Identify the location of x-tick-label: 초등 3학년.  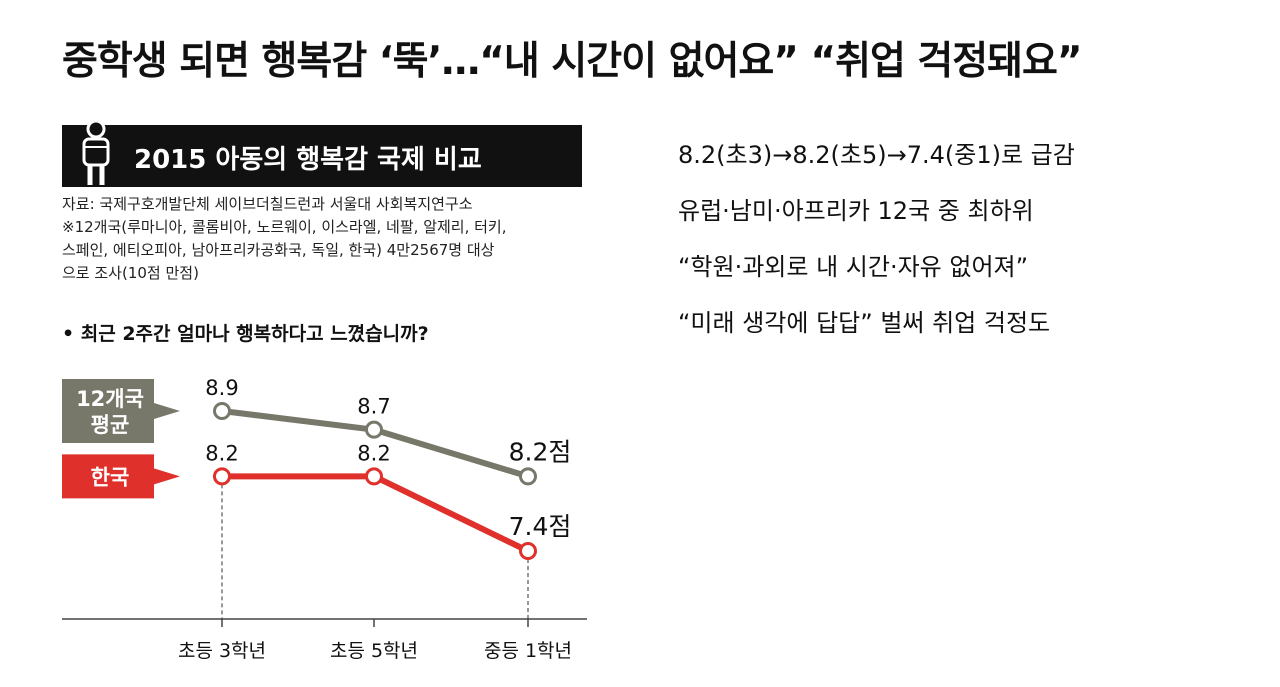
(222, 651).